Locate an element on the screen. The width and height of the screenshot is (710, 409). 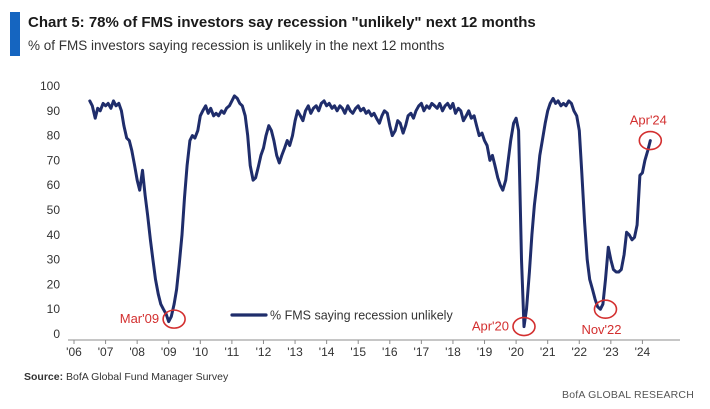
y-tick-label: 20 is located at coordinates (54, 284).